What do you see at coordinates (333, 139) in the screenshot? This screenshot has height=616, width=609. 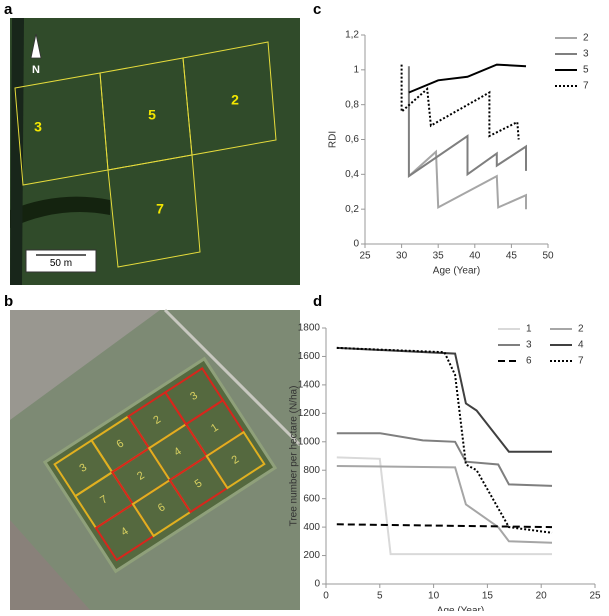 I see `y-axis-label: RDI` at bounding box center [333, 139].